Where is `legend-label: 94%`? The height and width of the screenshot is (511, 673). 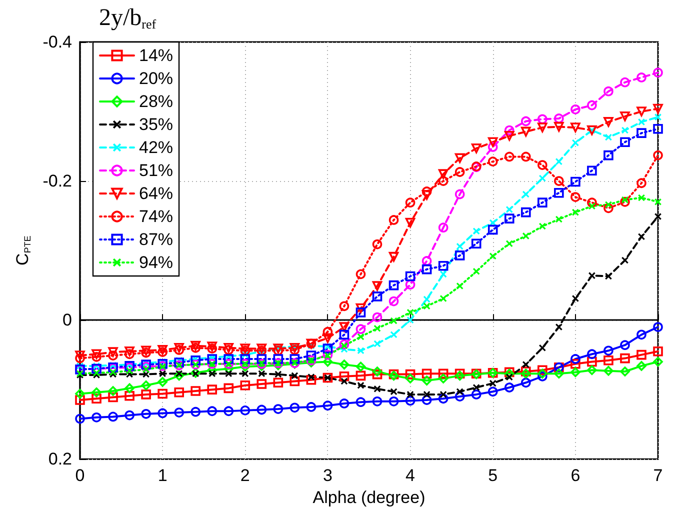
legend-label: 94% is located at coordinates (156, 262).